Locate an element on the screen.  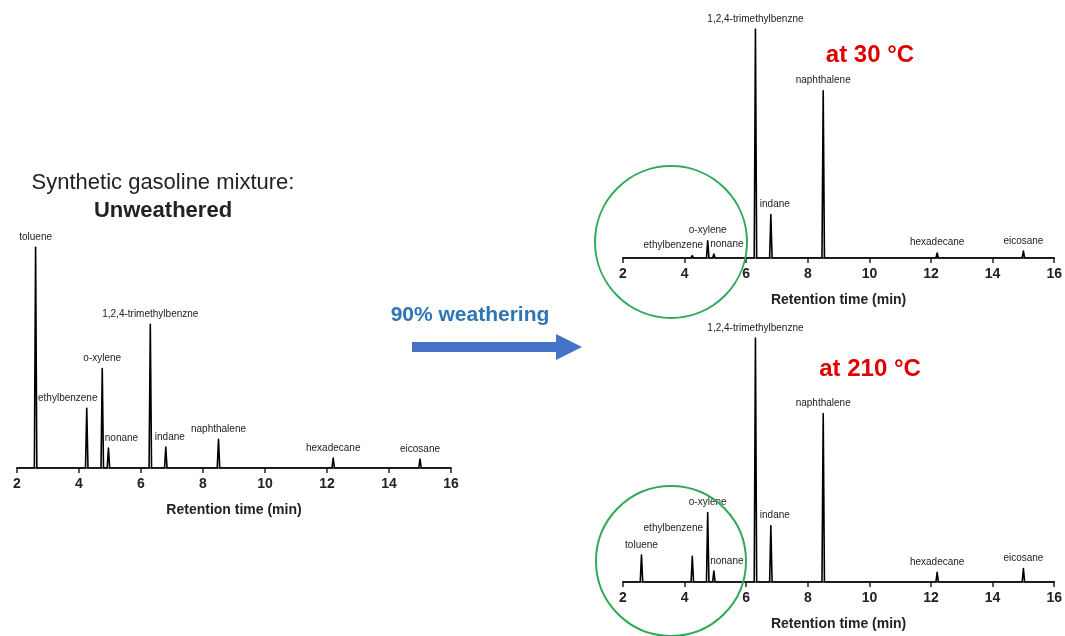
chart-title: at 30 °C is located at coordinates (870, 53).